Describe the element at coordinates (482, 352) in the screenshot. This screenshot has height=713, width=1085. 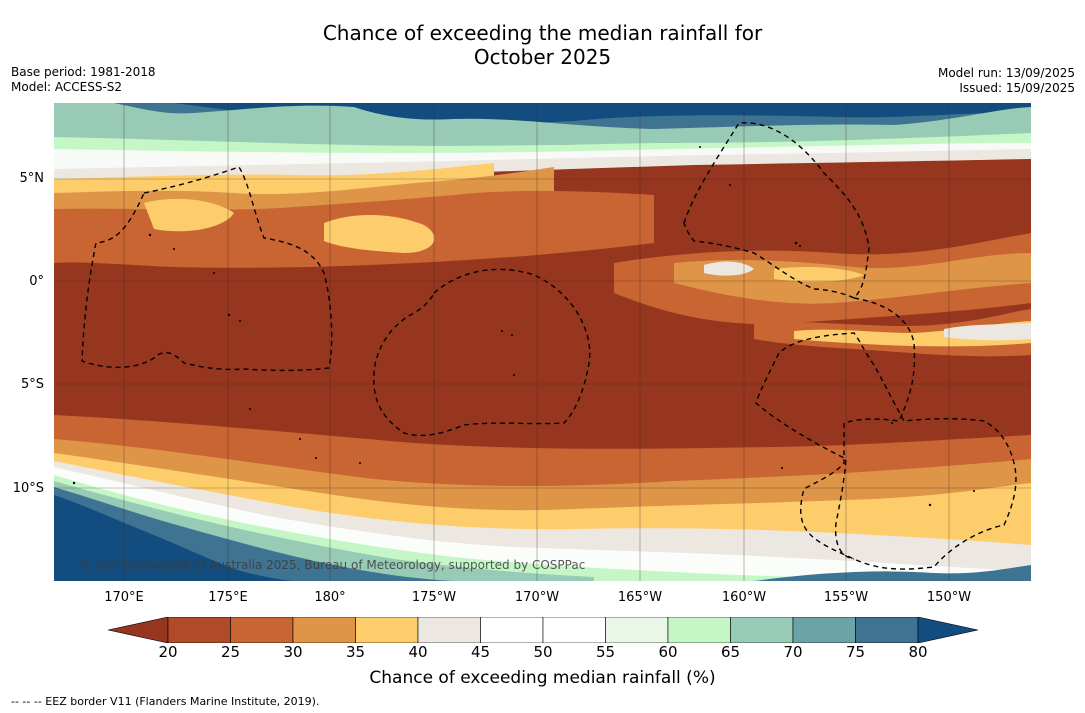
I see `eez-tuvalu-tokelau` at that location.